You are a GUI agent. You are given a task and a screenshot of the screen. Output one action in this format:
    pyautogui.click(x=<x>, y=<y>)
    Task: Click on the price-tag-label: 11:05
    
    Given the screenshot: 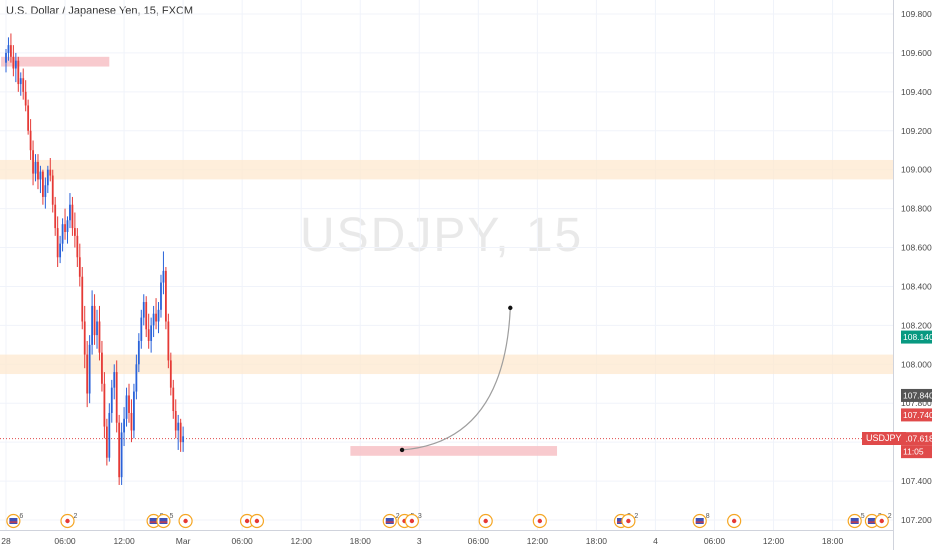 What is the action you would take?
    pyautogui.click(x=913, y=452)
    